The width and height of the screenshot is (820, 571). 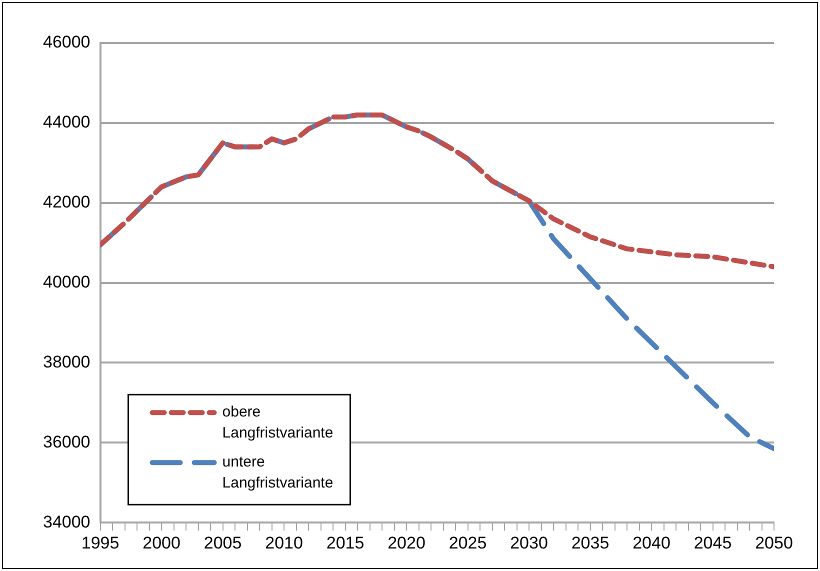 I want to click on y-tick-label: 46000, so click(x=66, y=42).